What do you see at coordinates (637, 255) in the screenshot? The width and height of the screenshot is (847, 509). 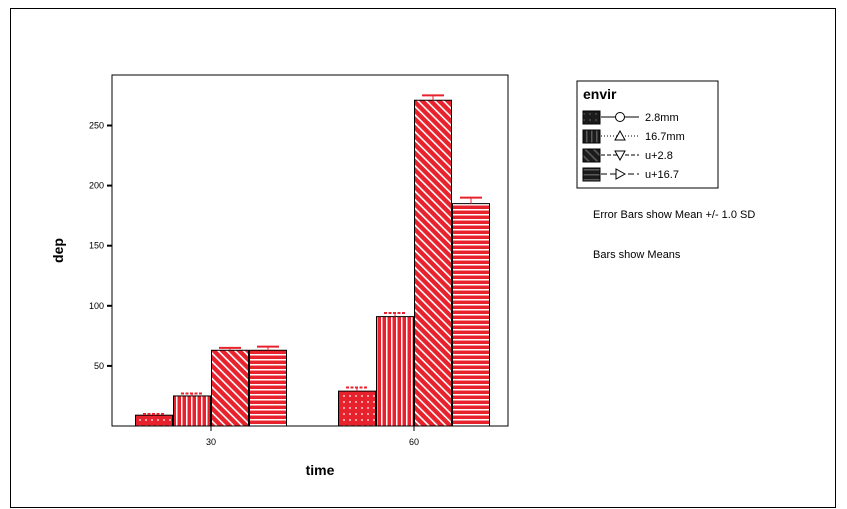 I see `bars-note: Bars show Means` at bounding box center [637, 255].